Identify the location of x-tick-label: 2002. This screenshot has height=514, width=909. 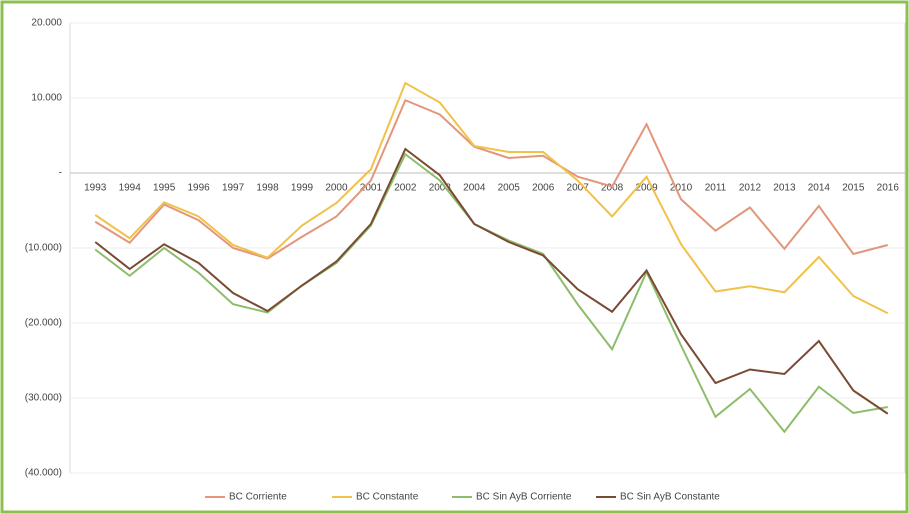
(405, 188).